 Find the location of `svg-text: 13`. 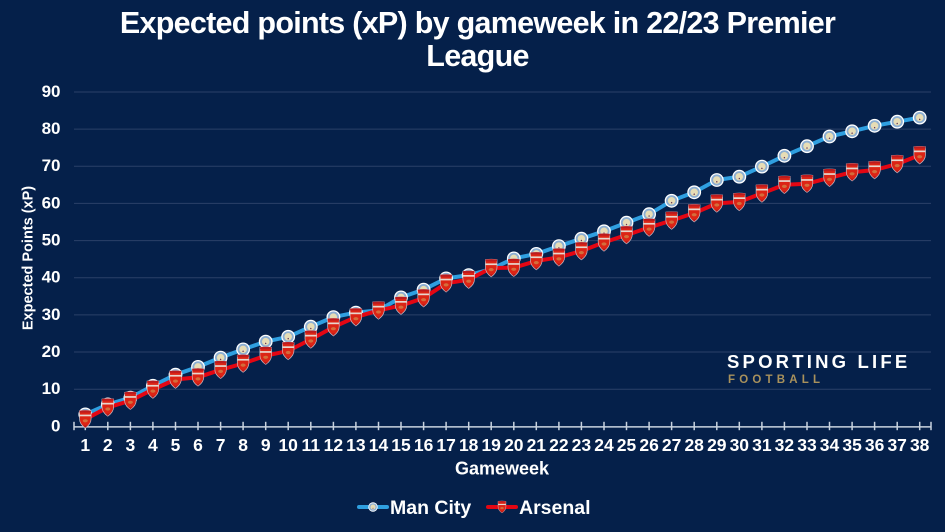

svg-text: 13 is located at coordinates (356, 445).